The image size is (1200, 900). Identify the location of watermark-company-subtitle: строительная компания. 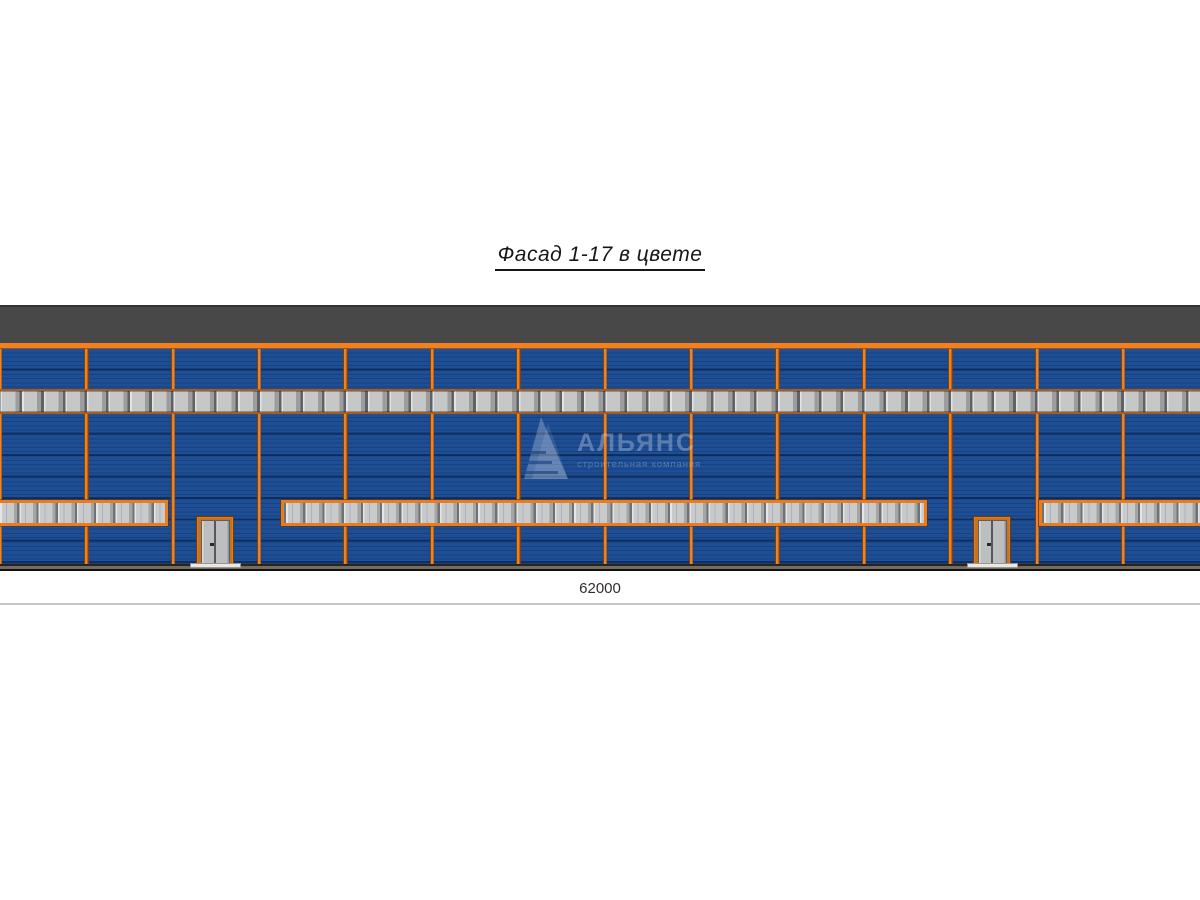
(639, 464).